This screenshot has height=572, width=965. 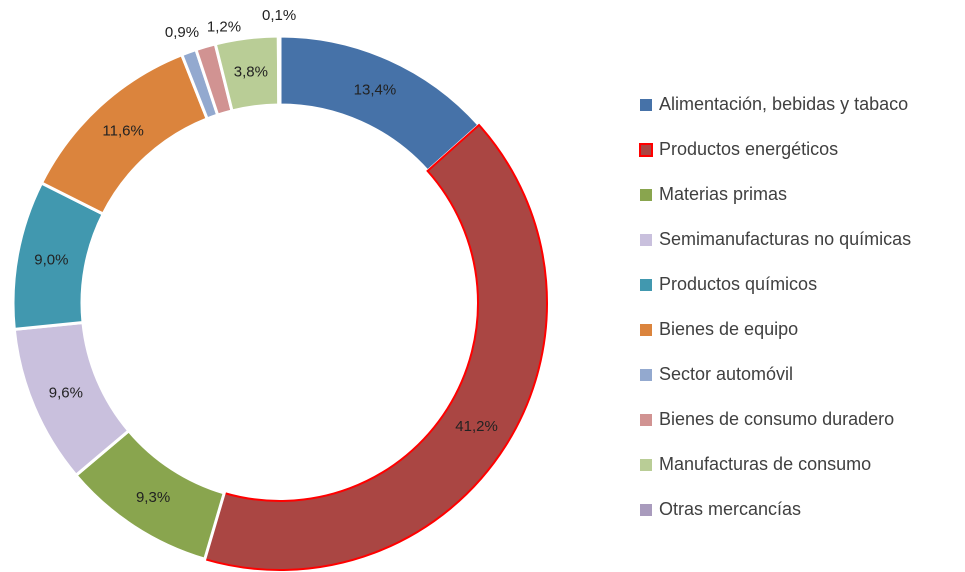 I want to click on legend-label: Otras mercancías, so click(x=730, y=509).